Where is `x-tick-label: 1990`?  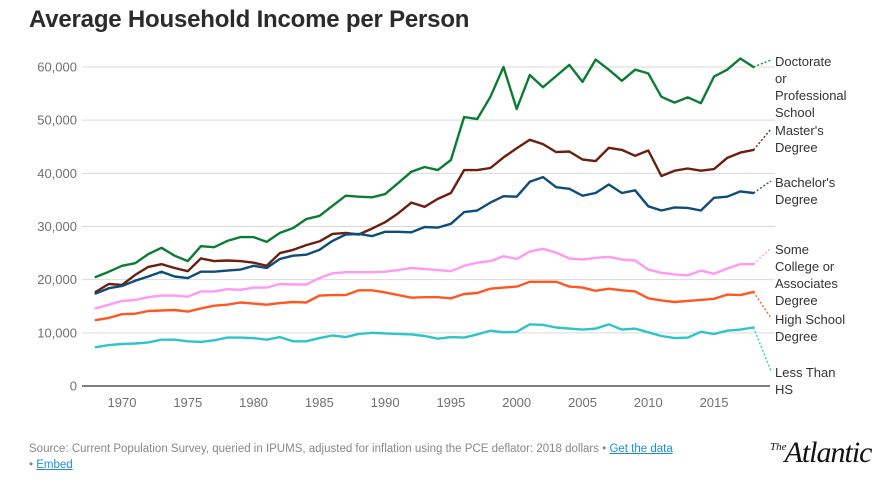
x-tick-label: 1990 is located at coordinates (385, 402).